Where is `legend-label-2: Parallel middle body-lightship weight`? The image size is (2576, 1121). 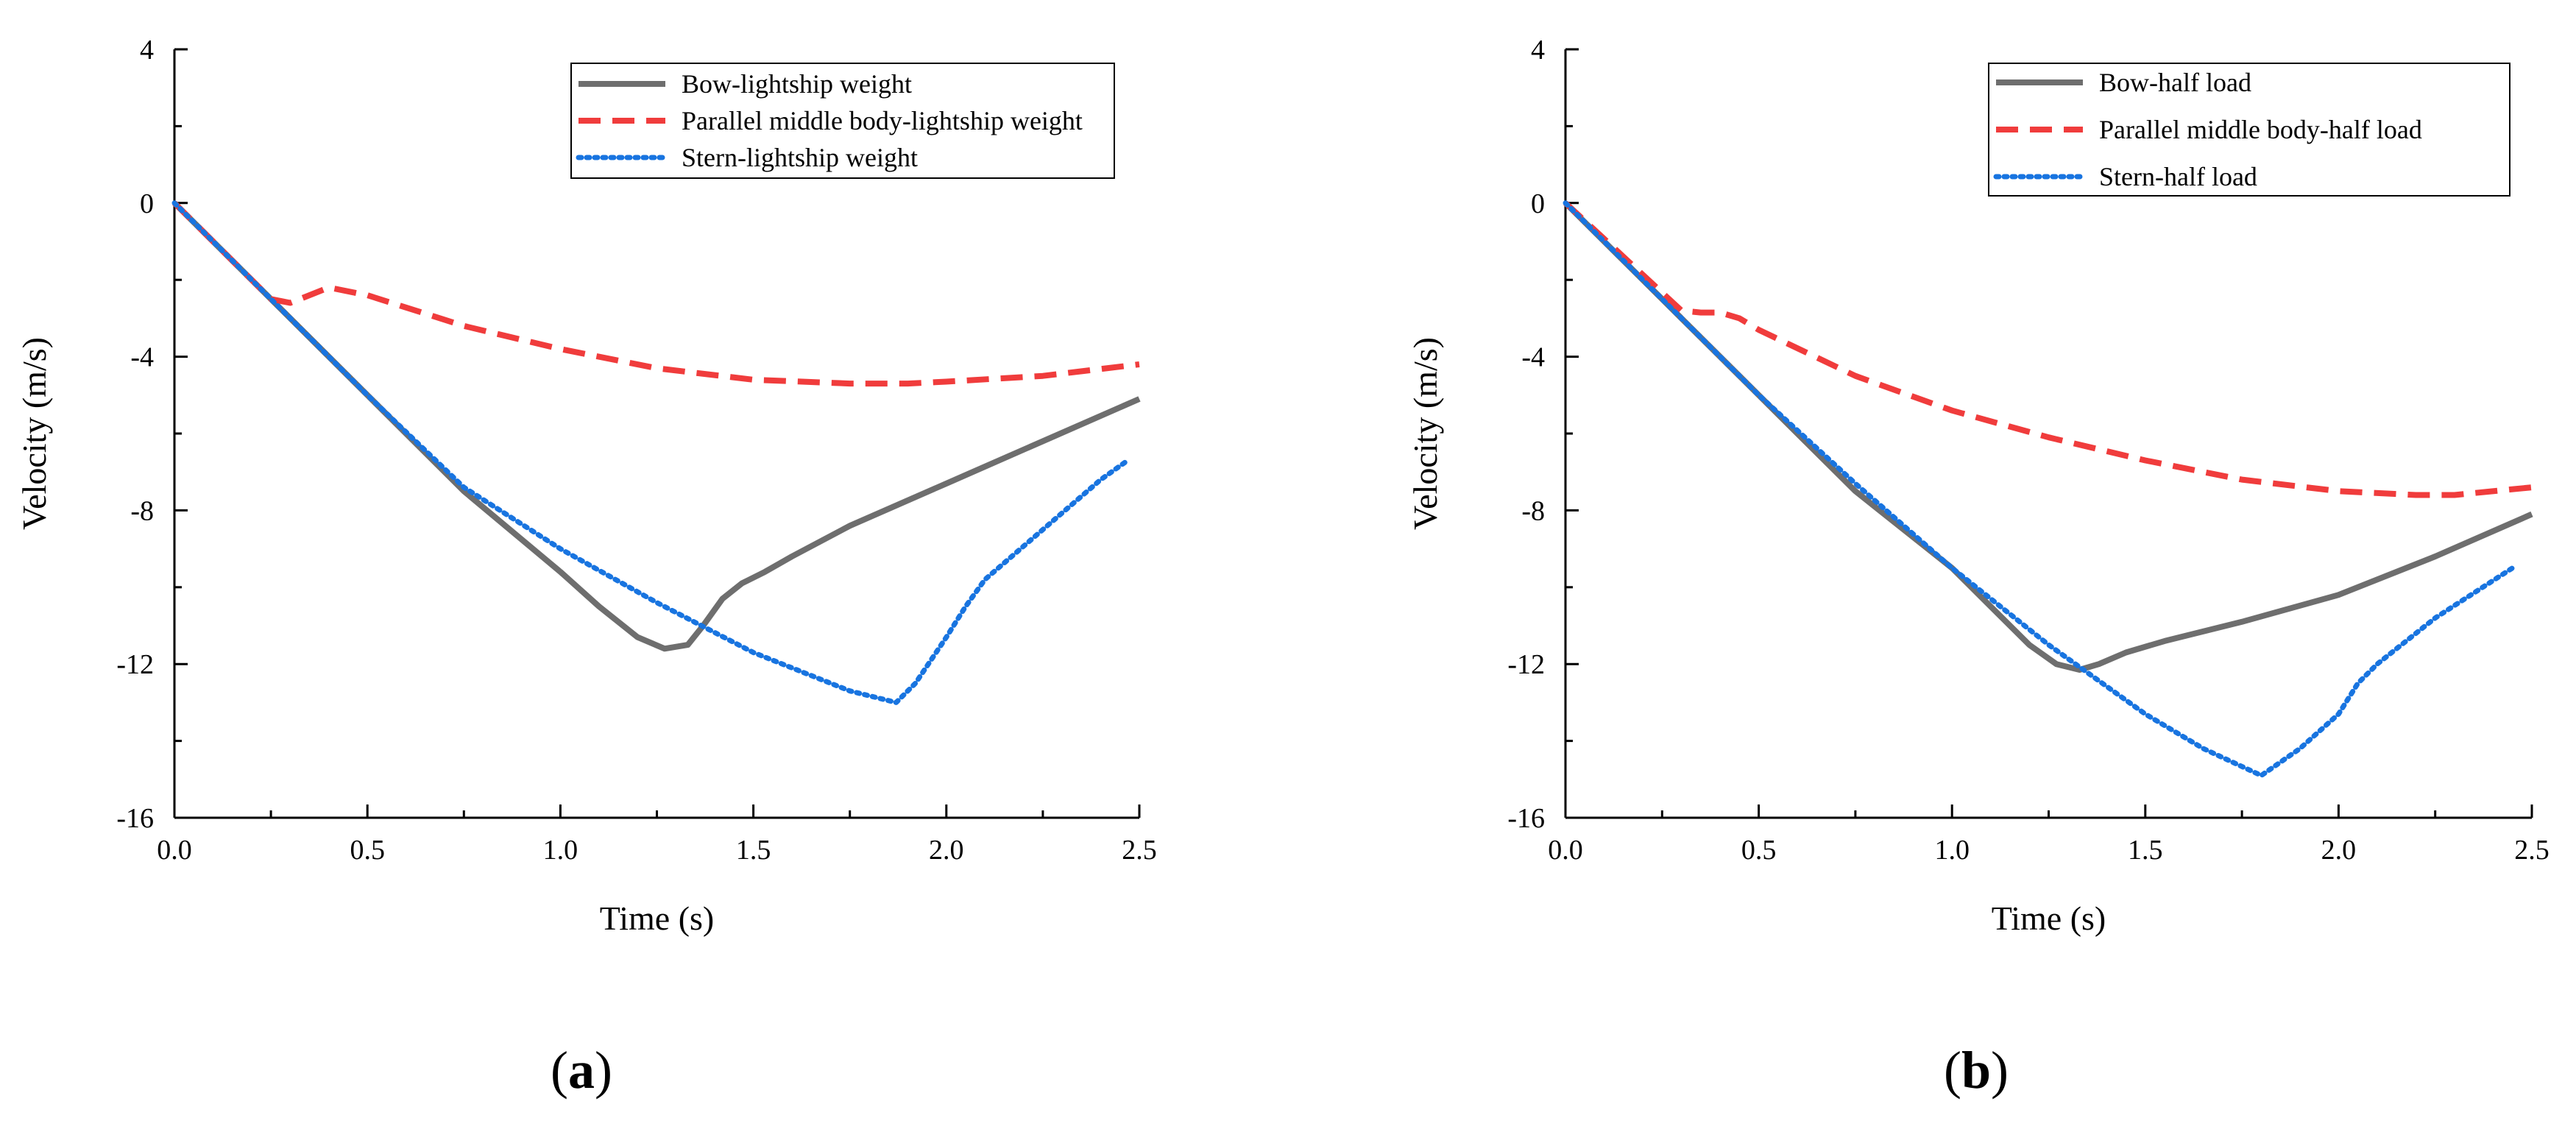 legend-label-2: Parallel middle body-lightship weight is located at coordinates (882, 120).